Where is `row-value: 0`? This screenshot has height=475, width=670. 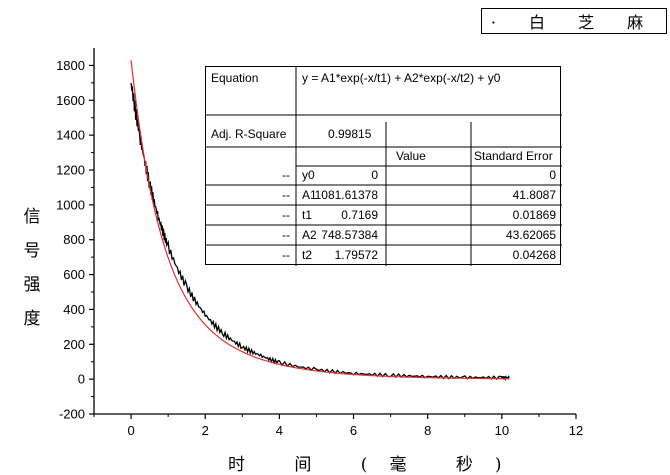
row-value: 0 is located at coordinates (374, 175).